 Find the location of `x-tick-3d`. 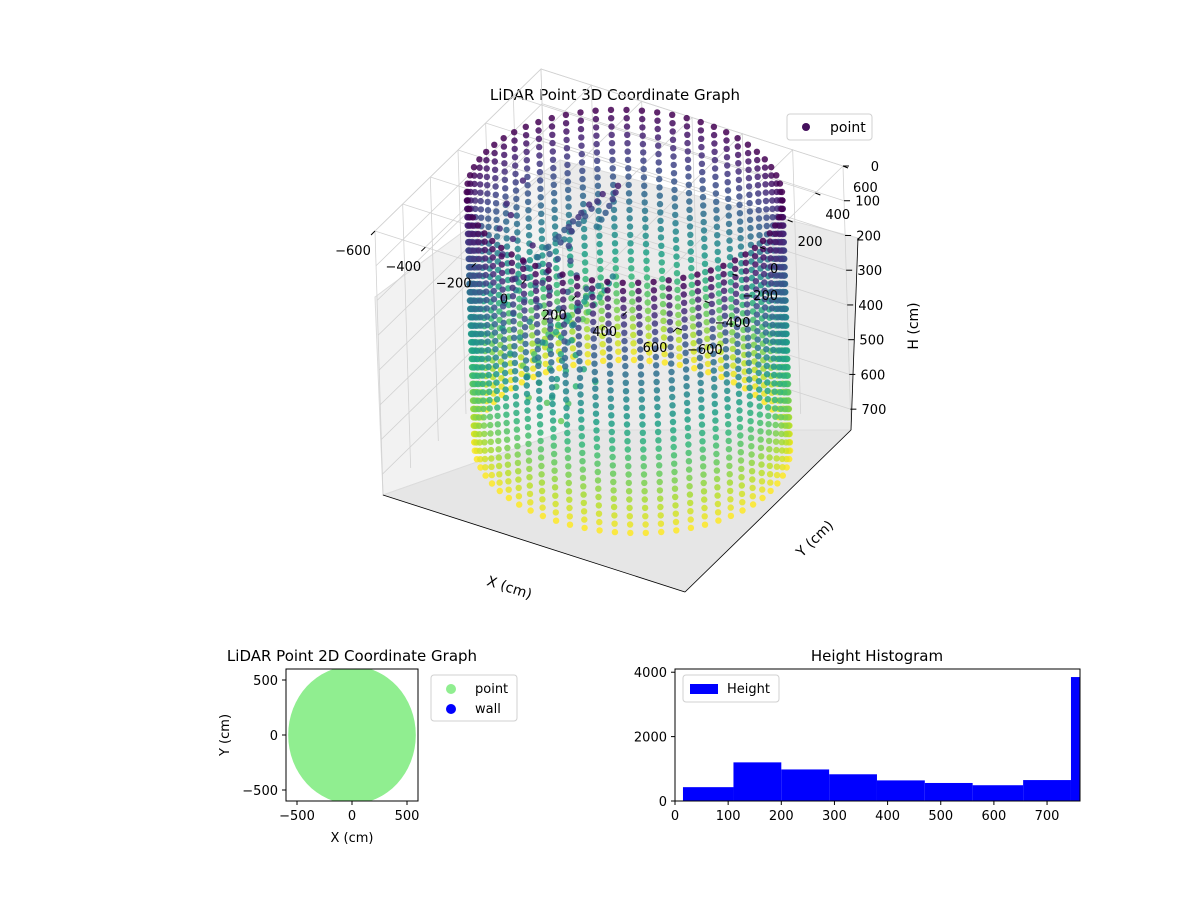

x-tick-3d is located at coordinates (574, 298).